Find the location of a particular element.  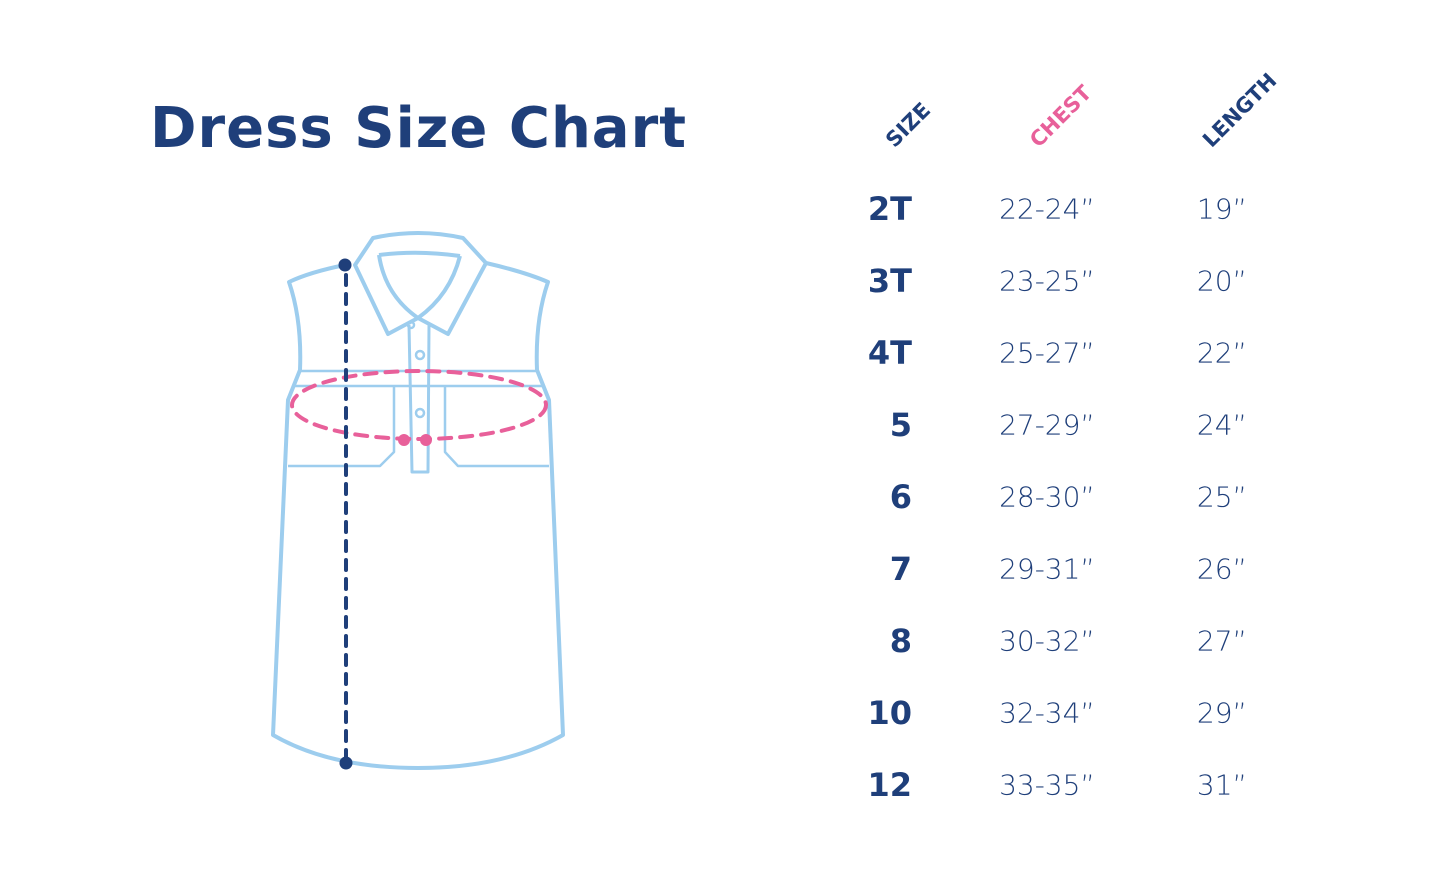

table-cell-length: 22” is located at coordinates (1222, 353).